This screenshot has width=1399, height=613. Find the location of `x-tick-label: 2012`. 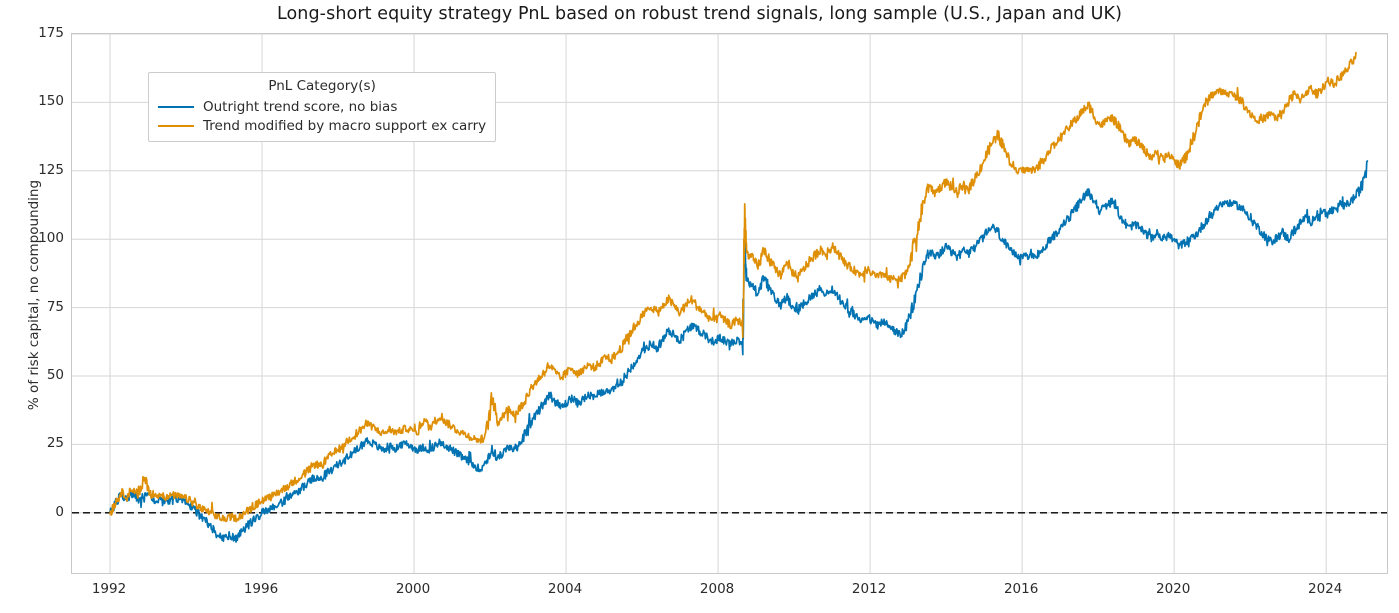

x-tick-label: 2012 is located at coordinates (869, 589).